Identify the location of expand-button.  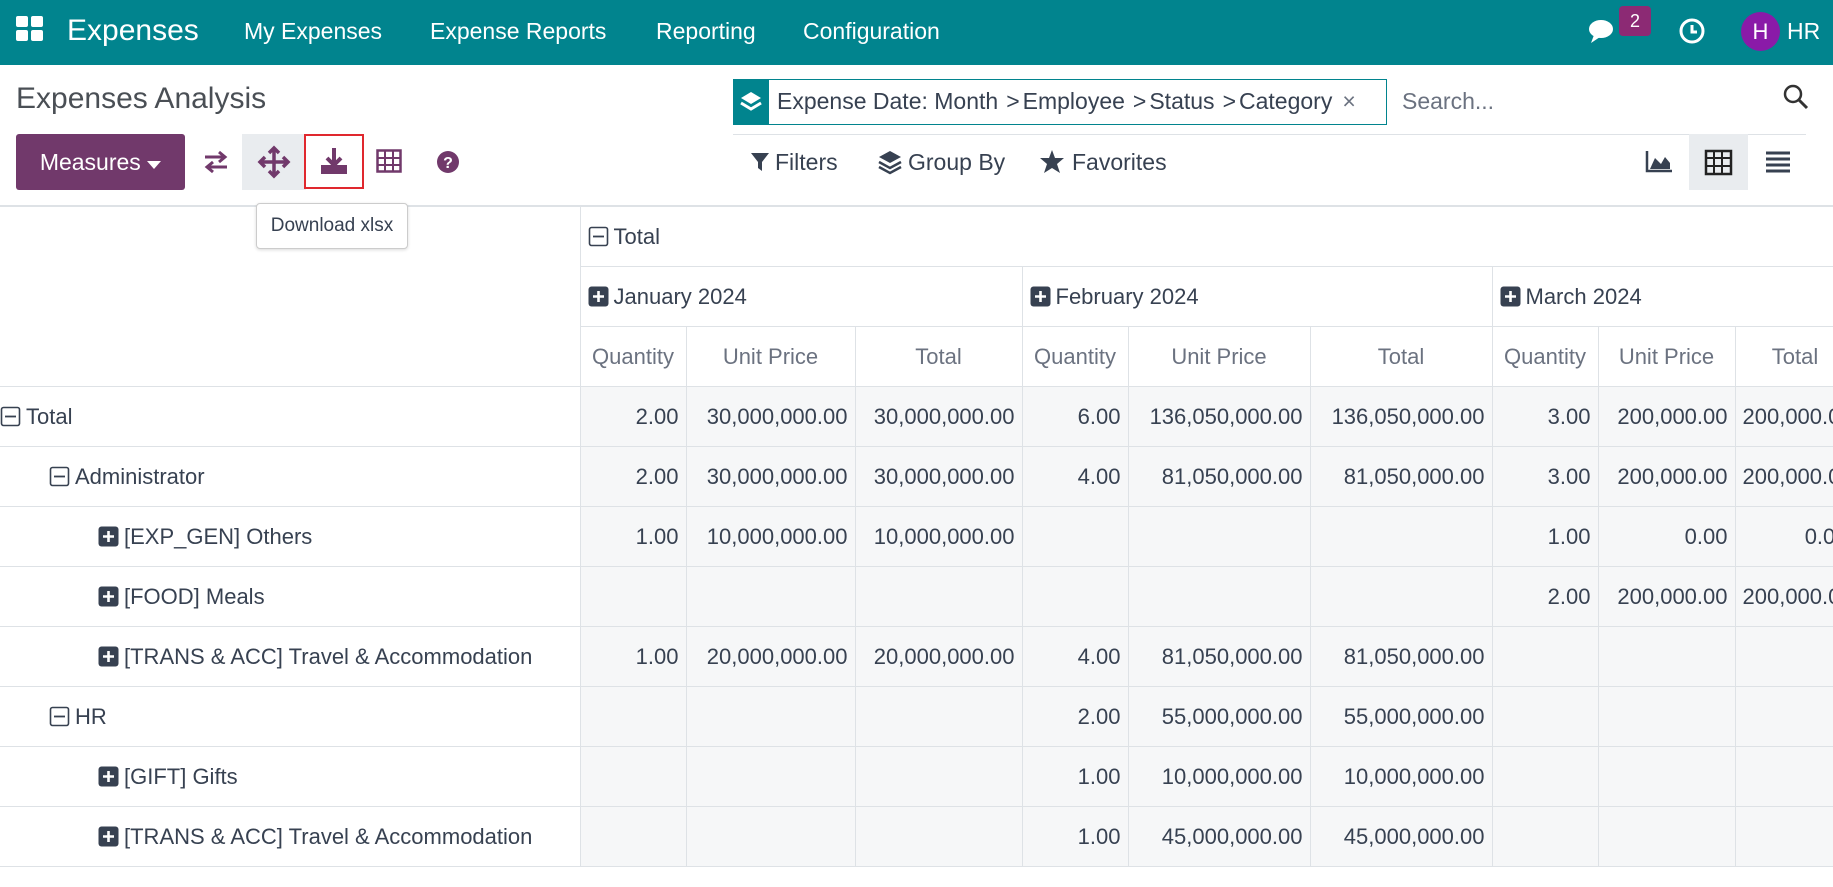
(274, 162).